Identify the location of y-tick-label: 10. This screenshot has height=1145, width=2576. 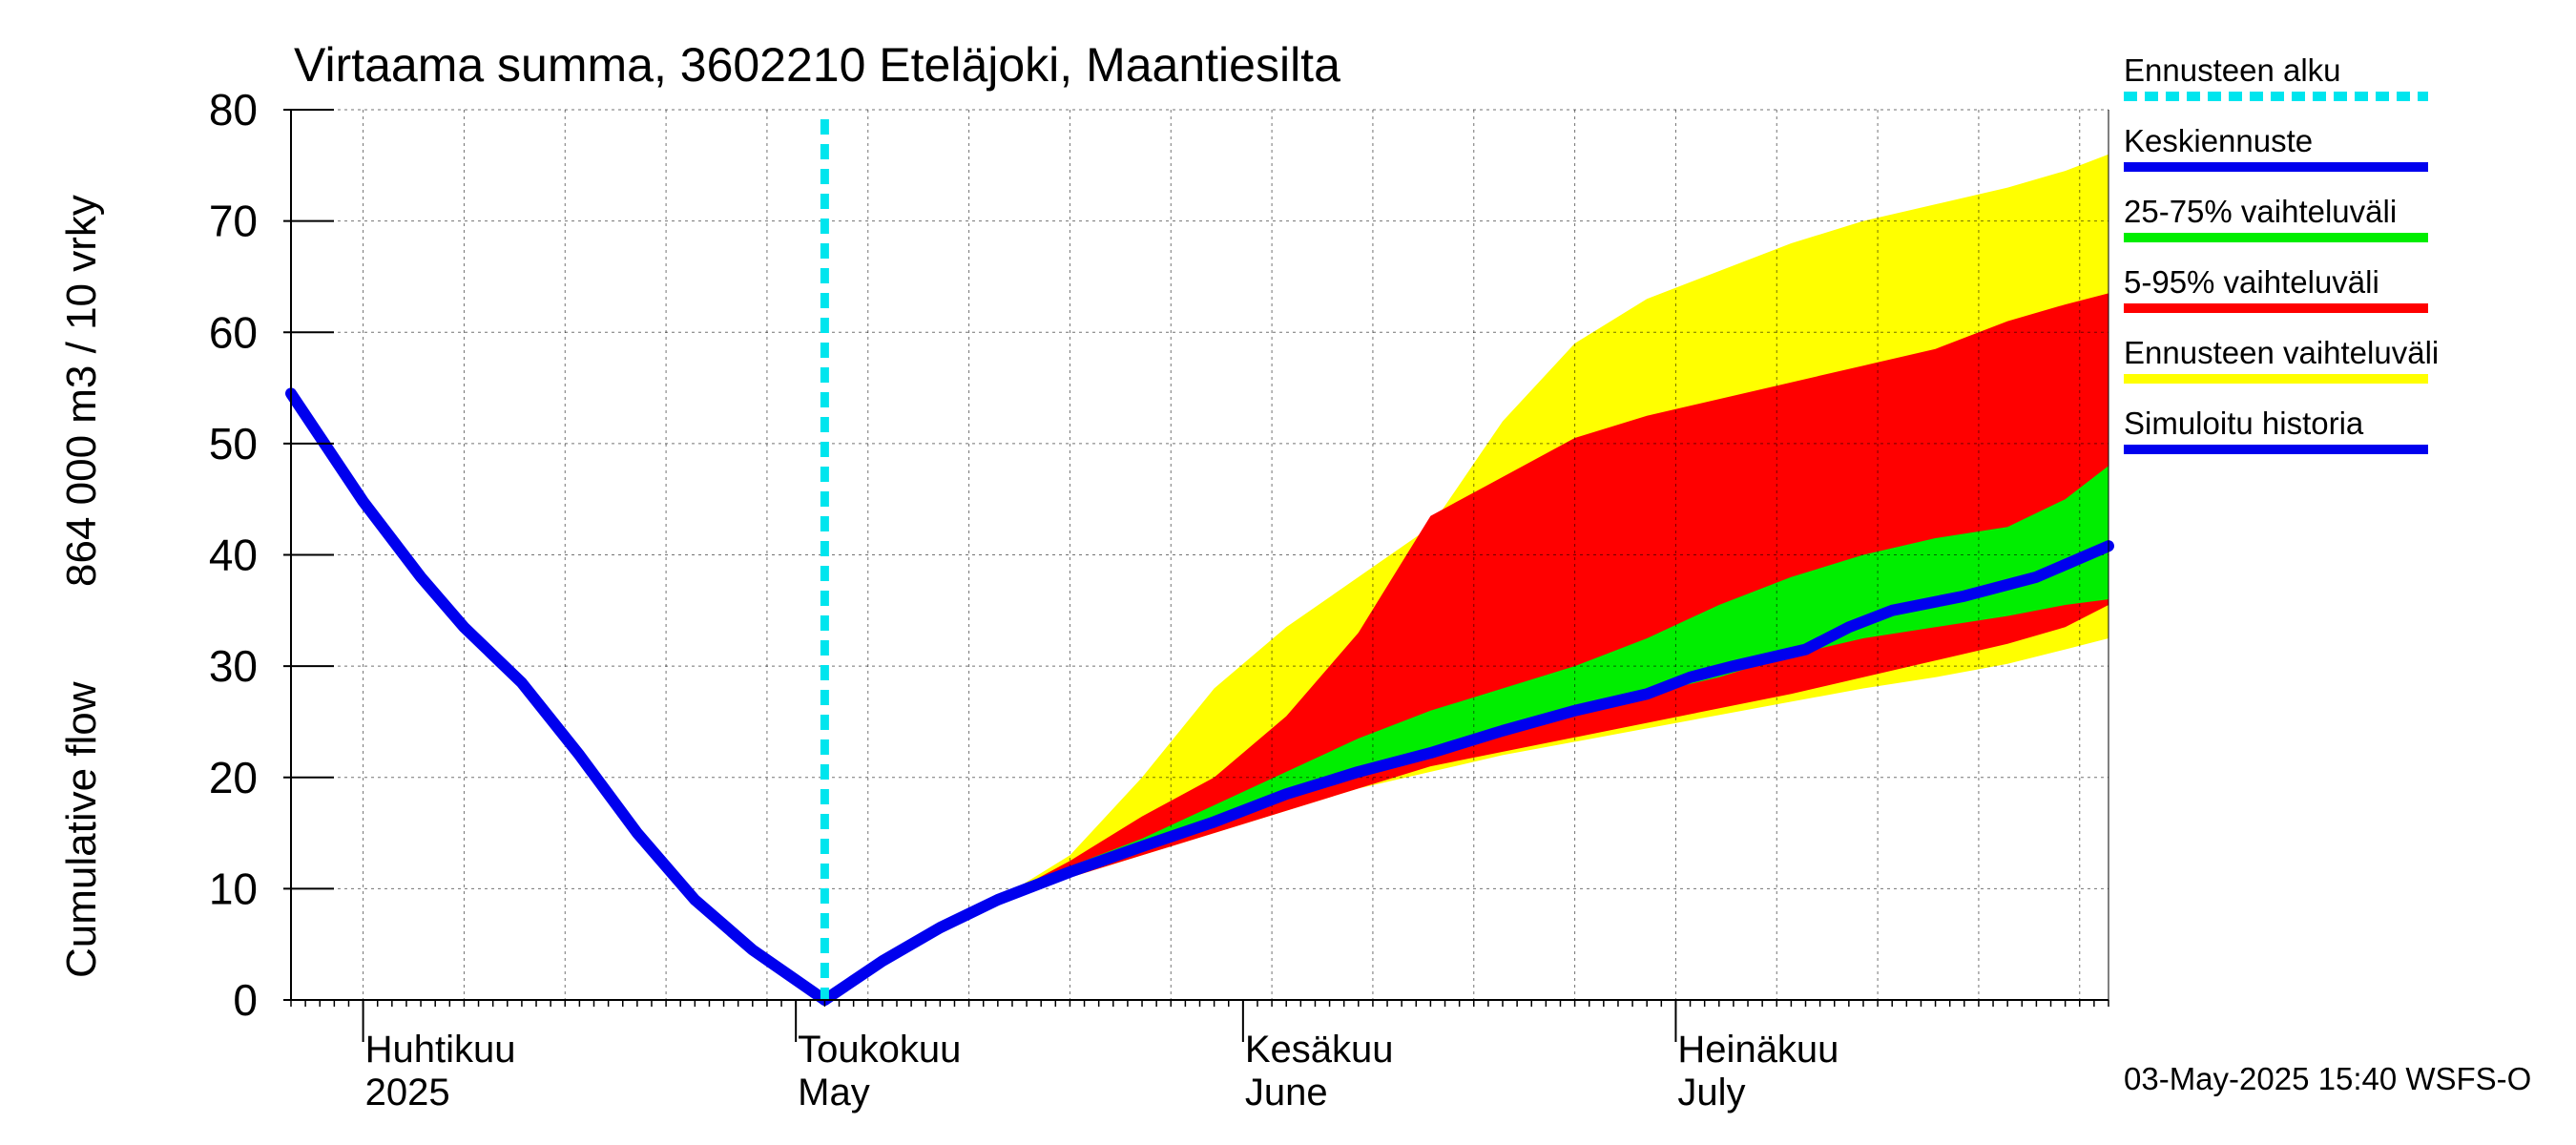
(233, 888).